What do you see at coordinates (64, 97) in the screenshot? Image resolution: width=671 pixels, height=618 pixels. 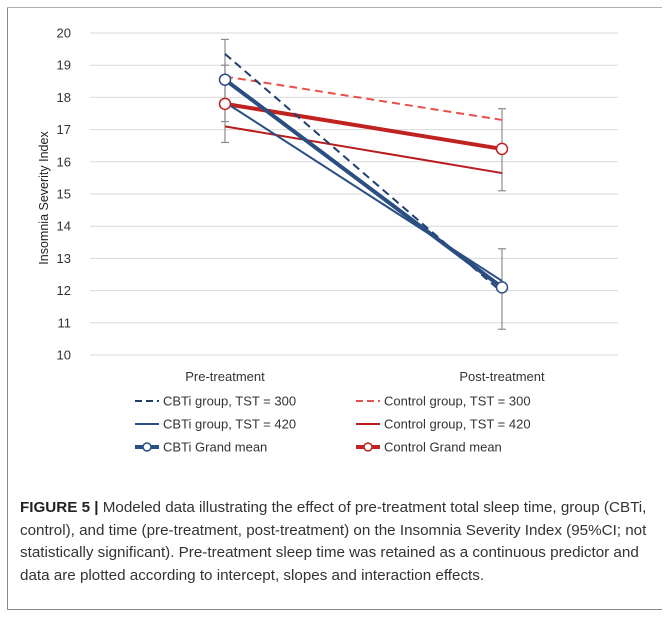 I see `y-tick-18: 18` at bounding box center [64, 97].